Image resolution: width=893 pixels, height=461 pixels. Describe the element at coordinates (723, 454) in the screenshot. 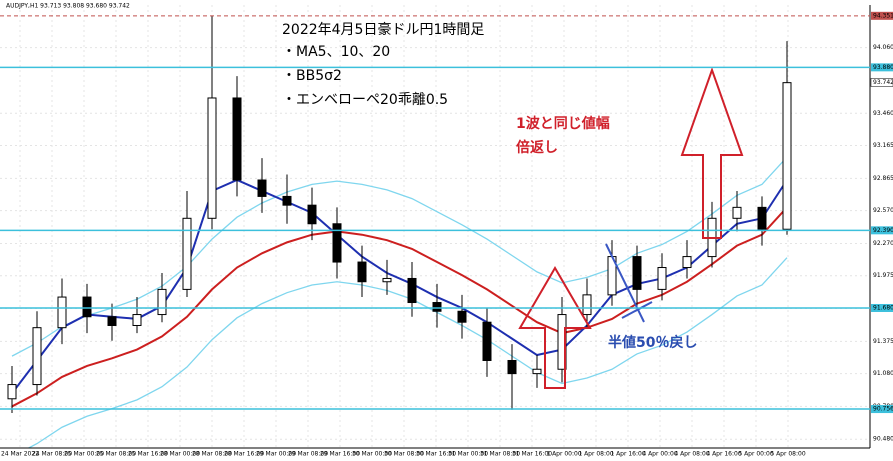

I see `x-tick-label: 4 Apr 16:00` at that location.